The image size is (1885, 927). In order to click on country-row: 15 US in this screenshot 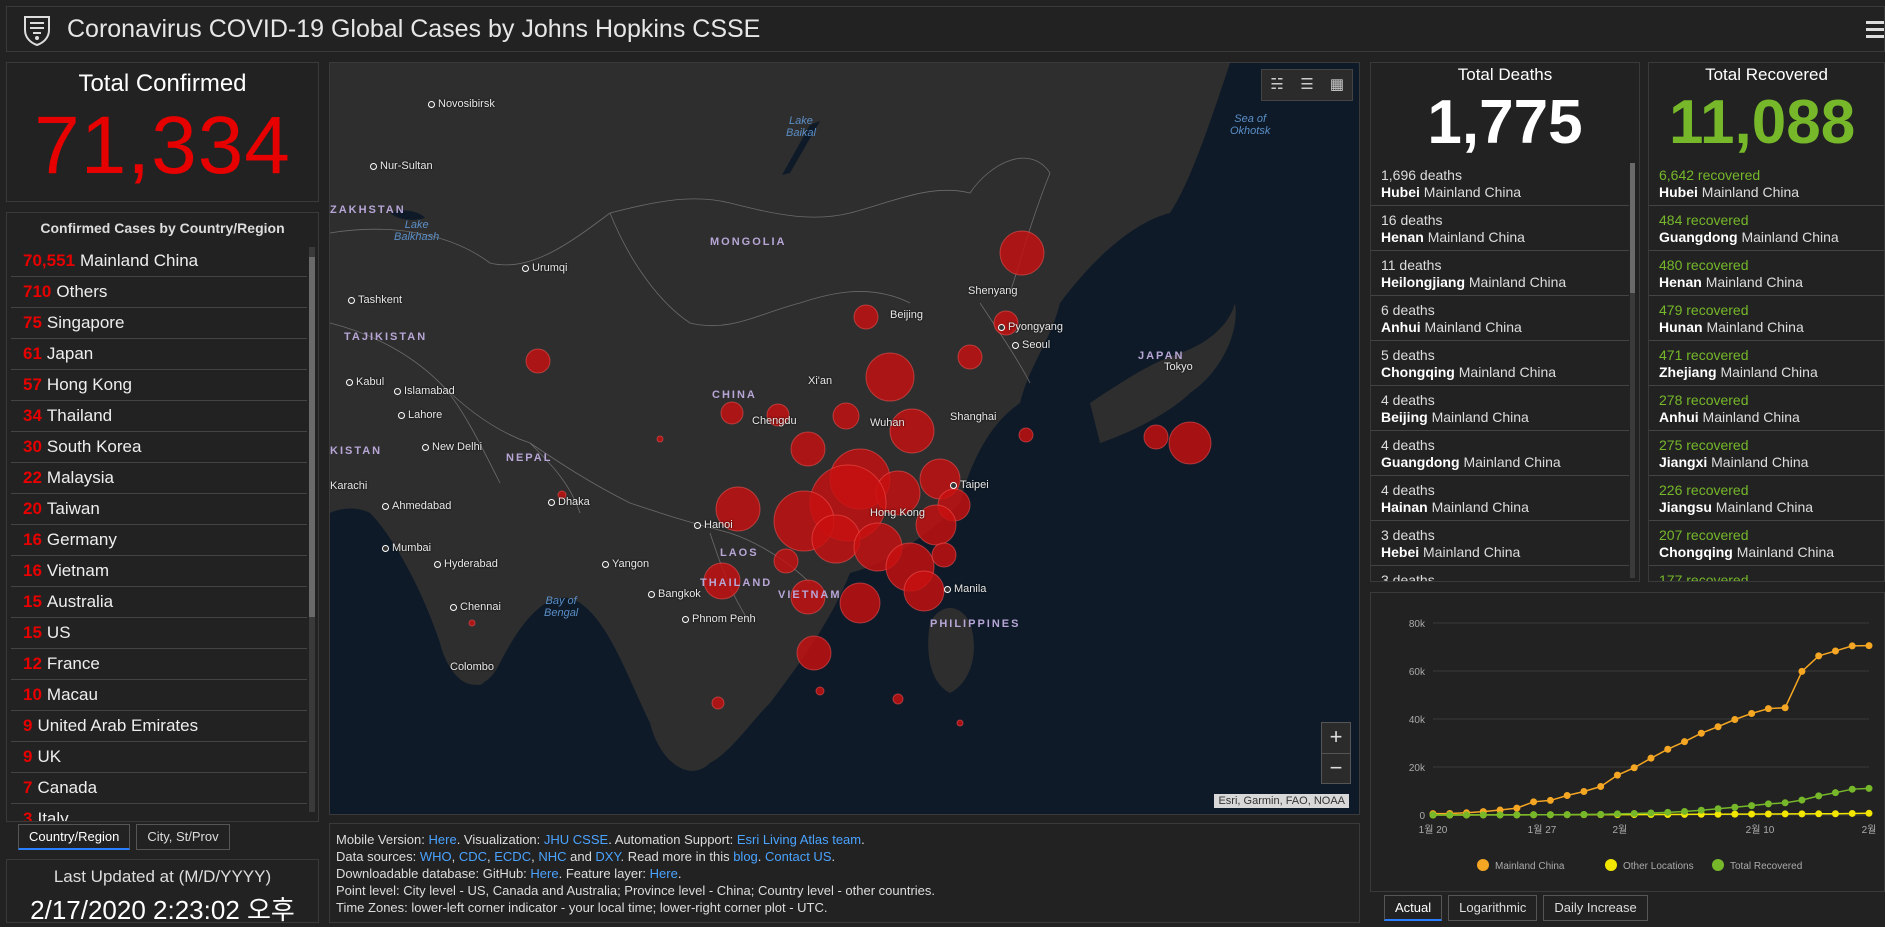, I will do `click(159, 633)`.